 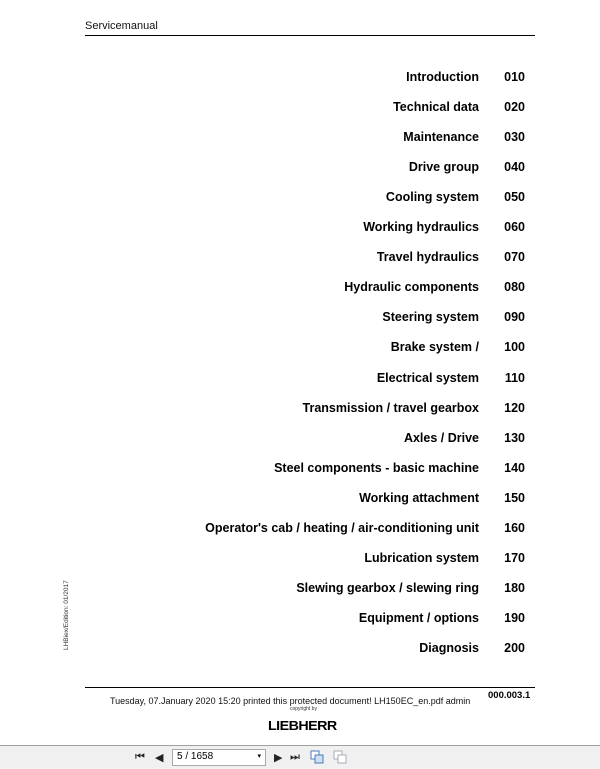 What do you see at coordinates (305, 318) in the screenshot?
I see `toc-row: Steering system 090` at bounding box center [305, 318].